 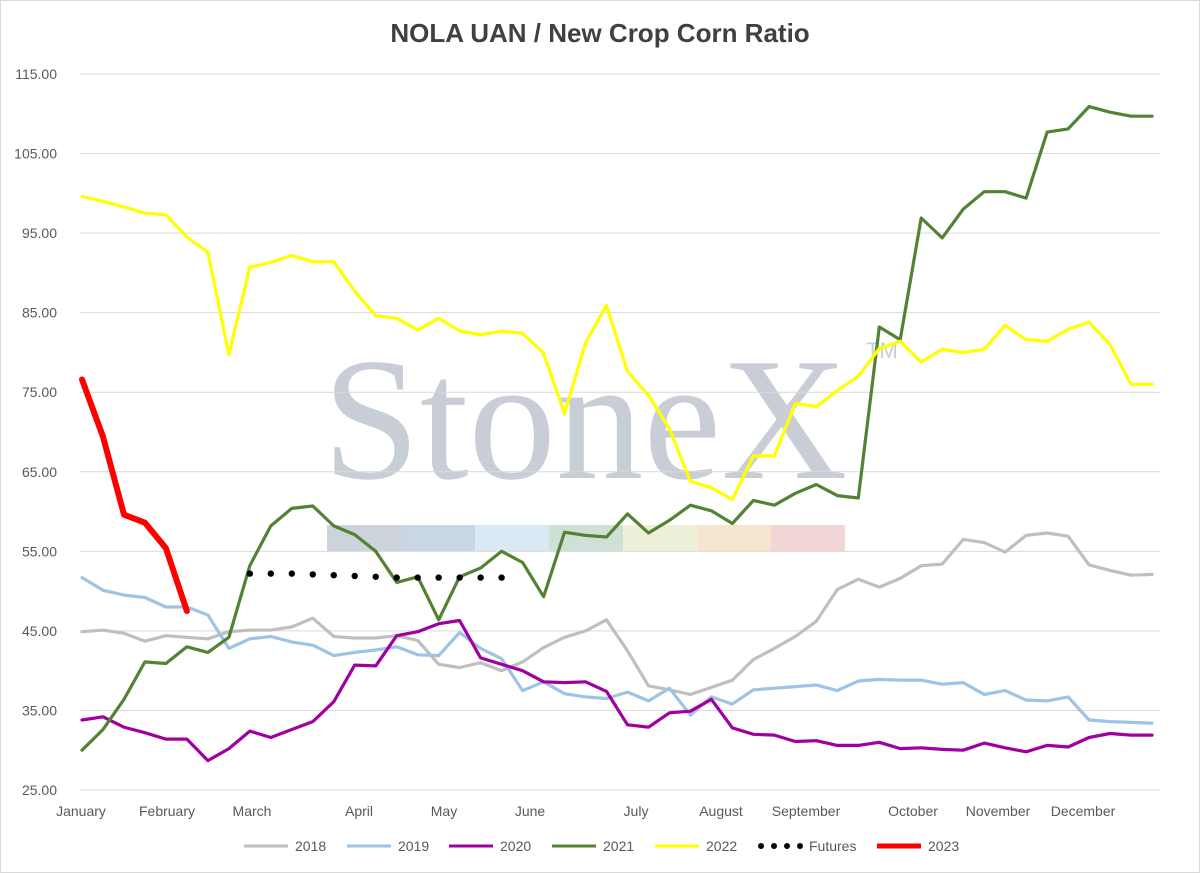 I want to click on legend-item-2022: 2022, so click(x=696, y=846).